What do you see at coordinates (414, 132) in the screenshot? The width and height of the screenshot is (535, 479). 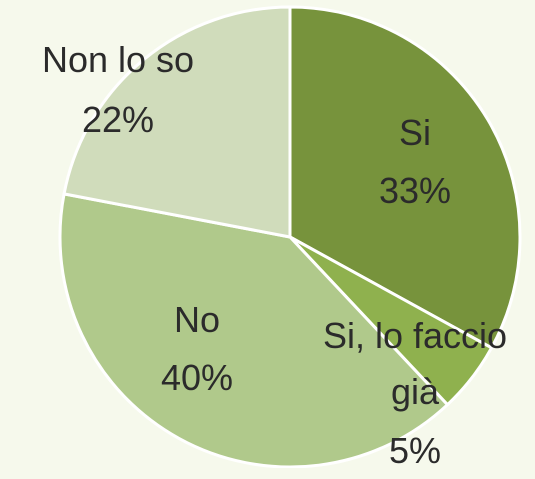 I see `slice-label: Si` at bounding box center [414, 132].